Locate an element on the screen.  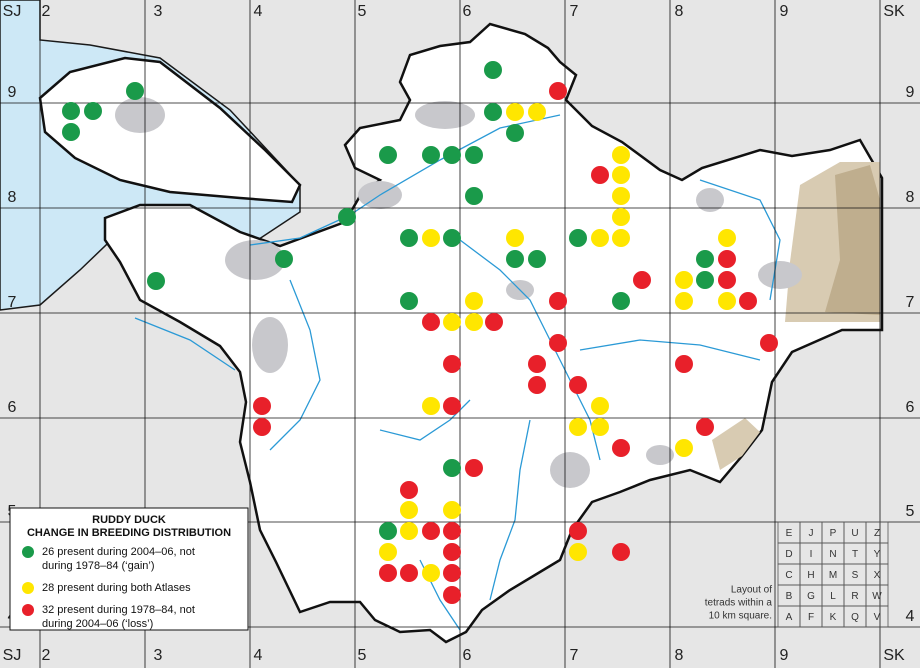
grid-label: 4 is located at coordinates (258, 11).